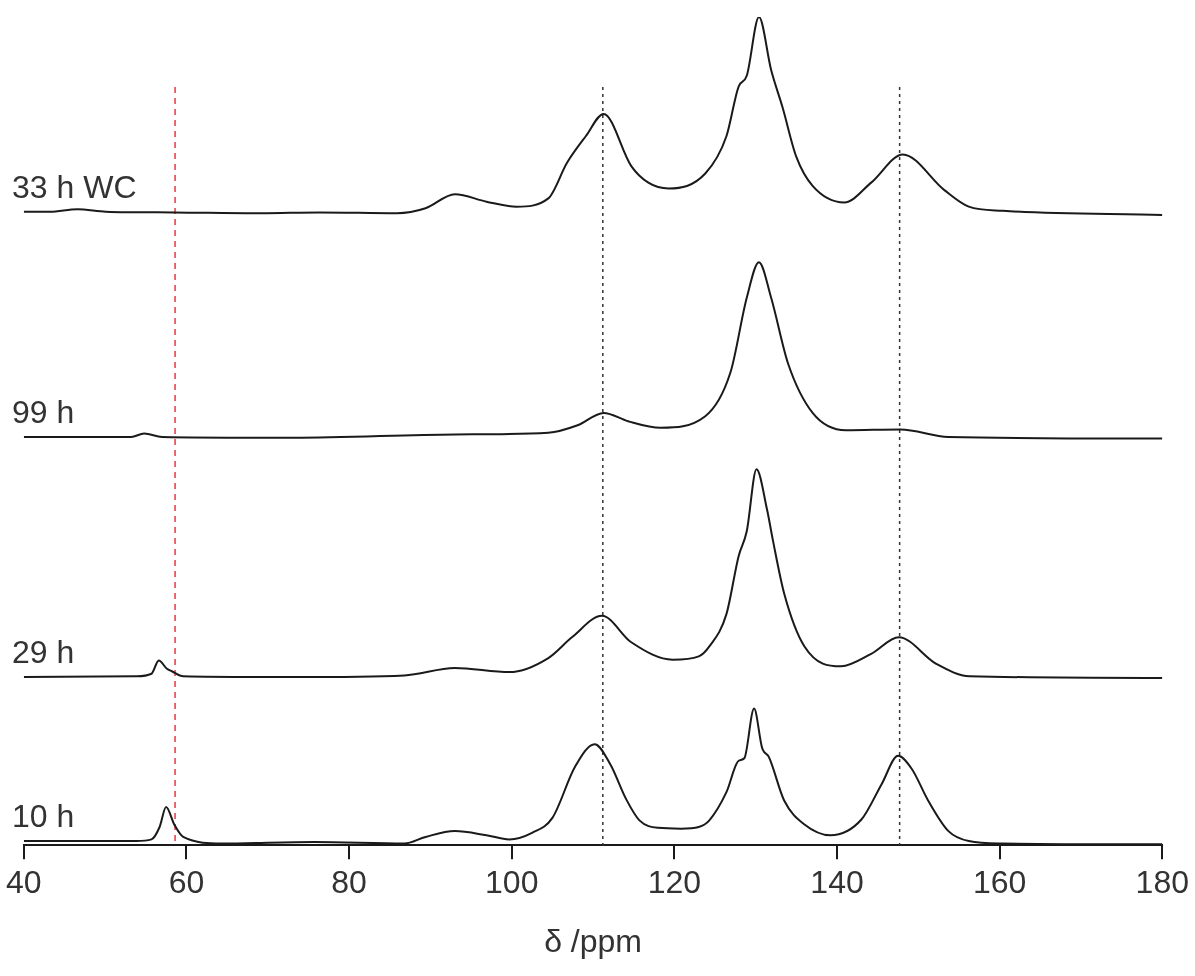  What do you see at coordinates (999, 882) in the screenshot?
I see `x-tick-label: 160` at bounding box center [999, 882].